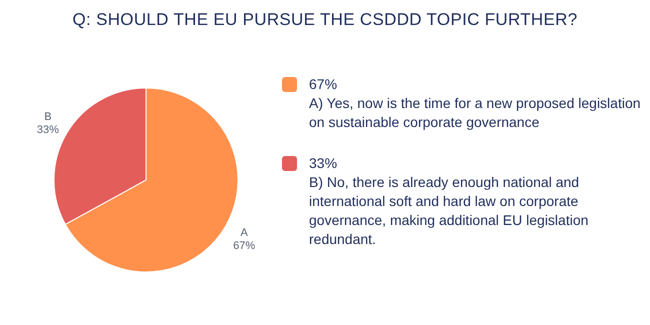 The image size is (650, 325). I want to click on slice-label: B, so click(48, 116).